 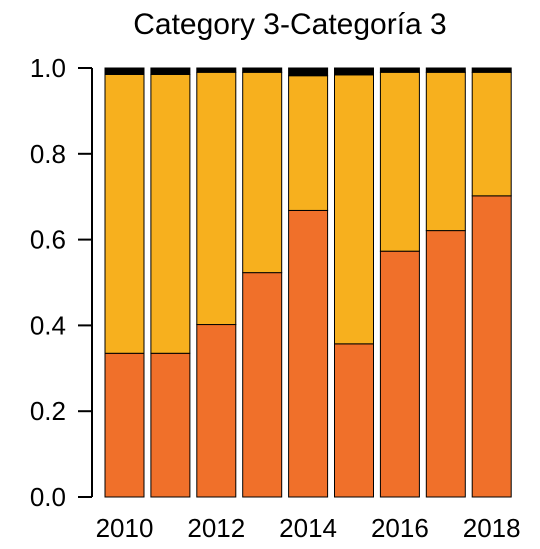 I want to click on y-tick-label: 0.4, so click(x=48, y=325).